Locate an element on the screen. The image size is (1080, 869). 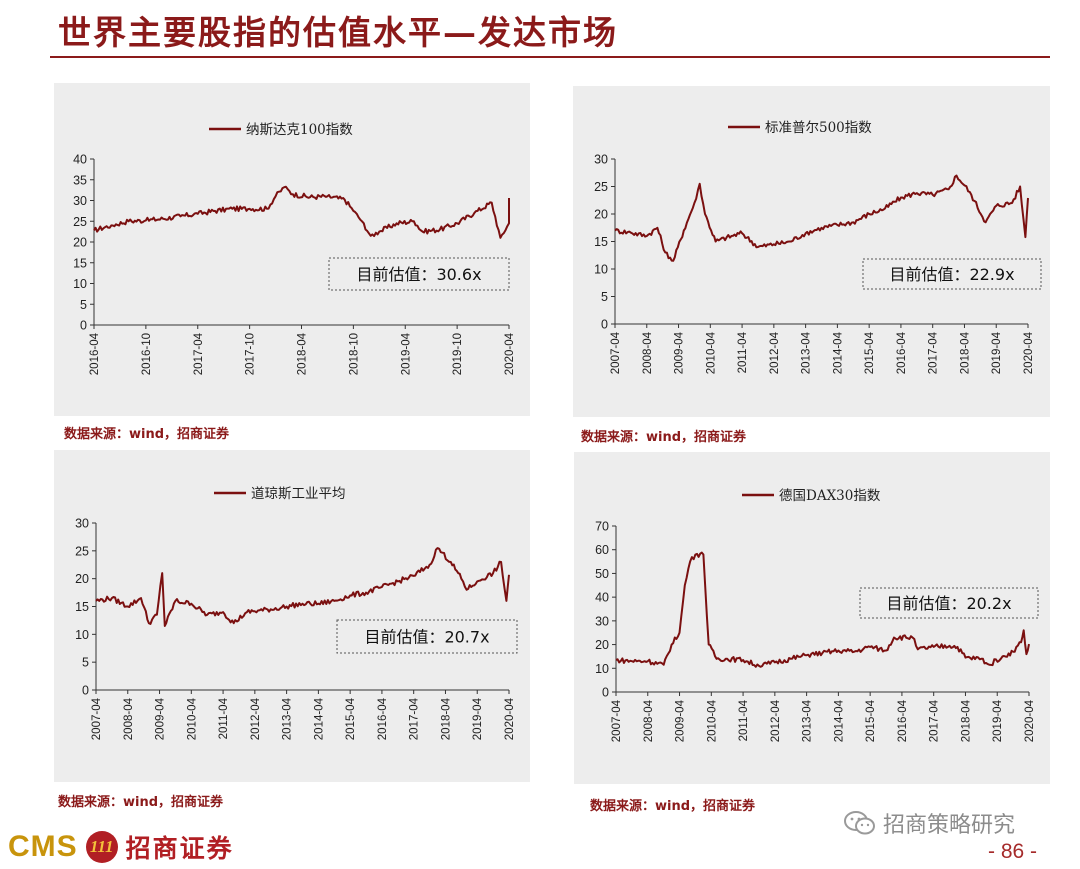
x-tick-label: 2018-10 is located at coordinates (354, 354).